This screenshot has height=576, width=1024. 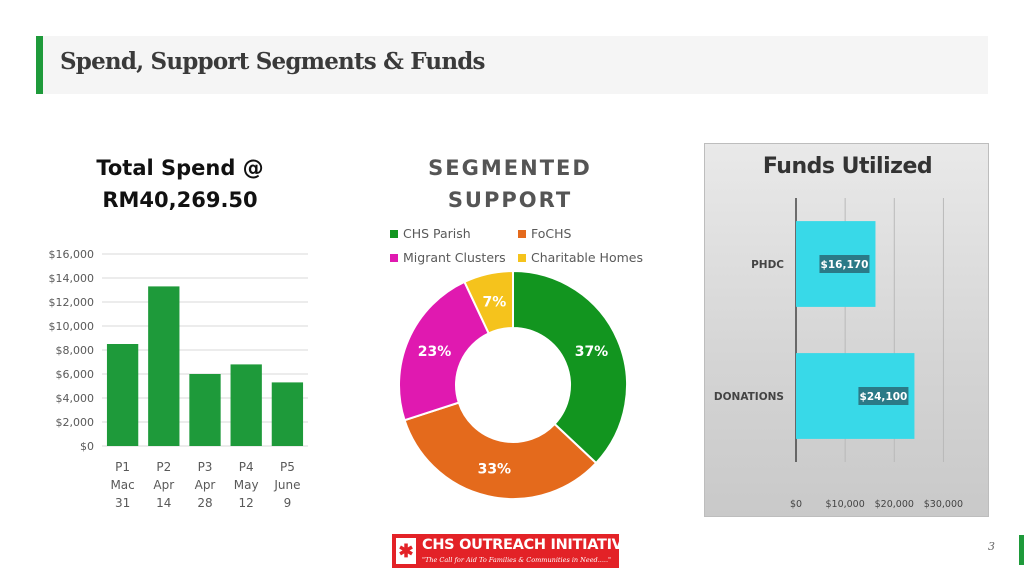 I want to click on segment-chart-title-line2: SUPPORT, so click(x=510, y=200).